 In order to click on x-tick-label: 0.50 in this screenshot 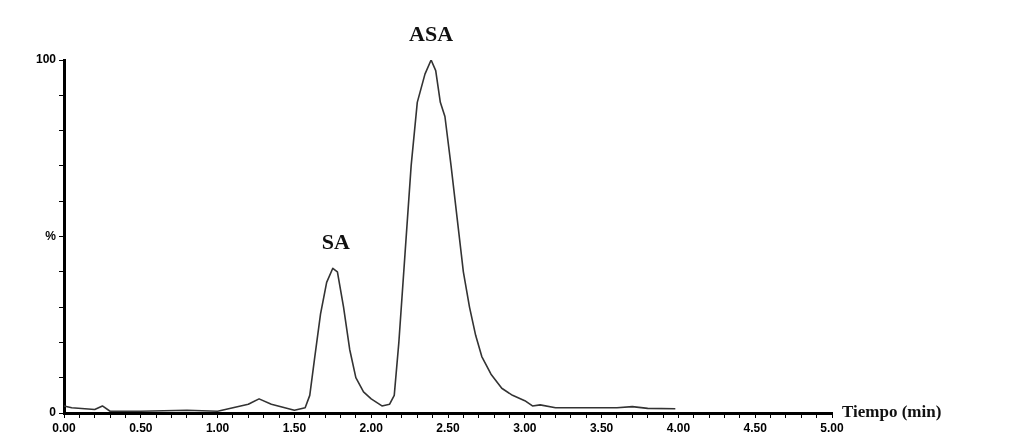, I will do `click(141, 427)`.